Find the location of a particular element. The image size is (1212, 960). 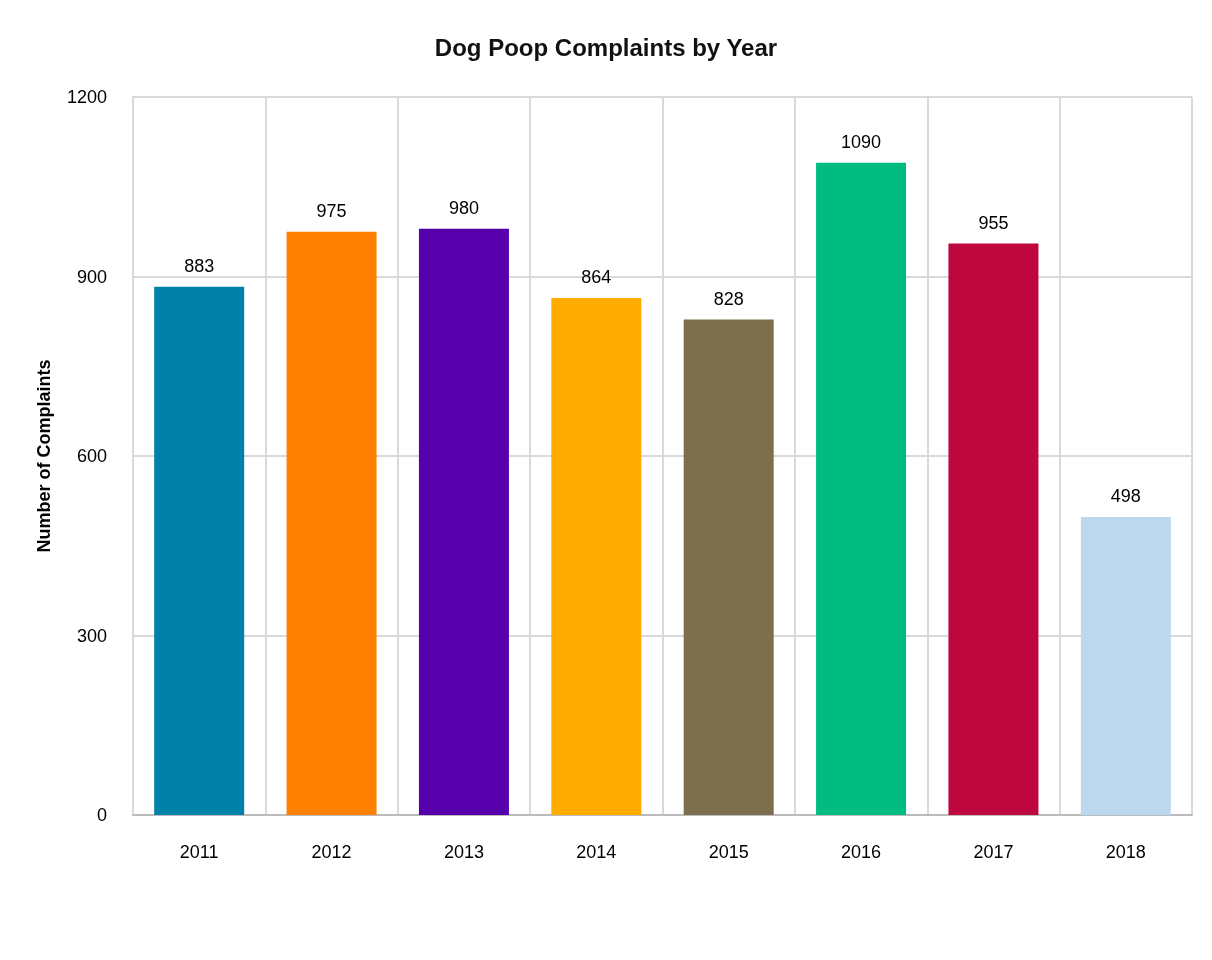

data-label: 498 is located at coordinates (1125, 496).